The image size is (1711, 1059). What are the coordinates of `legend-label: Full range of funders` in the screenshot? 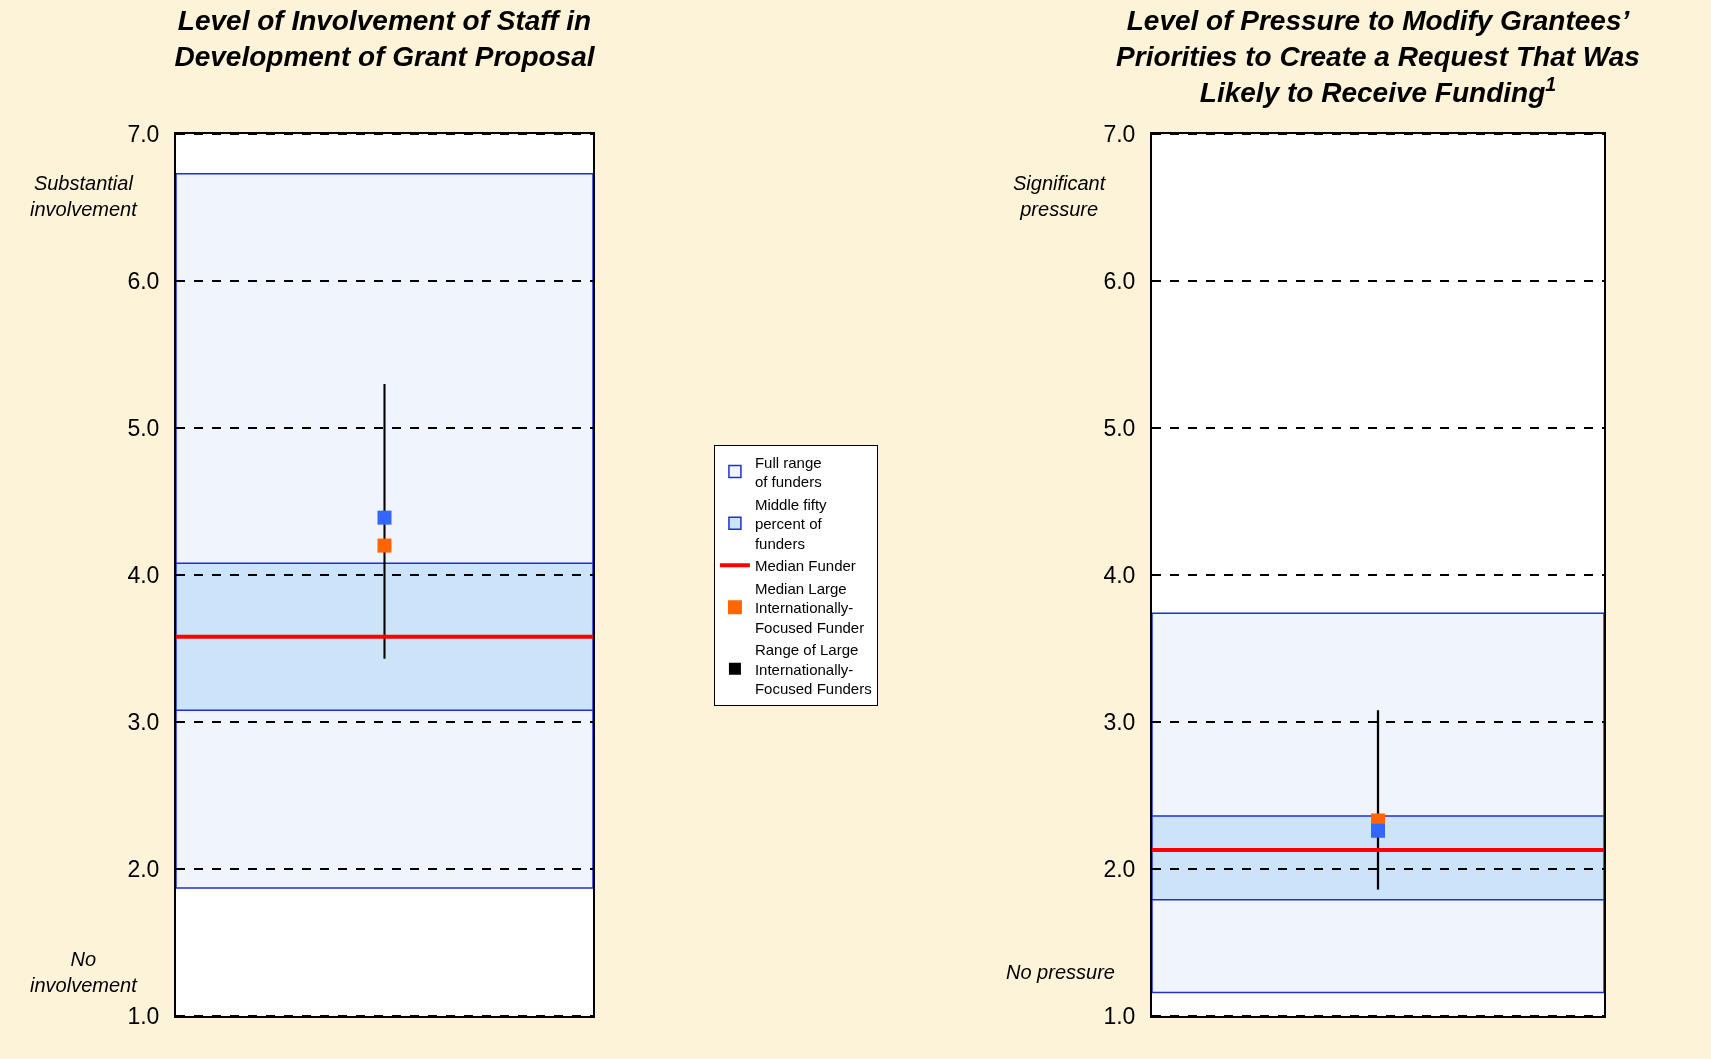 It's located at (788, 472).